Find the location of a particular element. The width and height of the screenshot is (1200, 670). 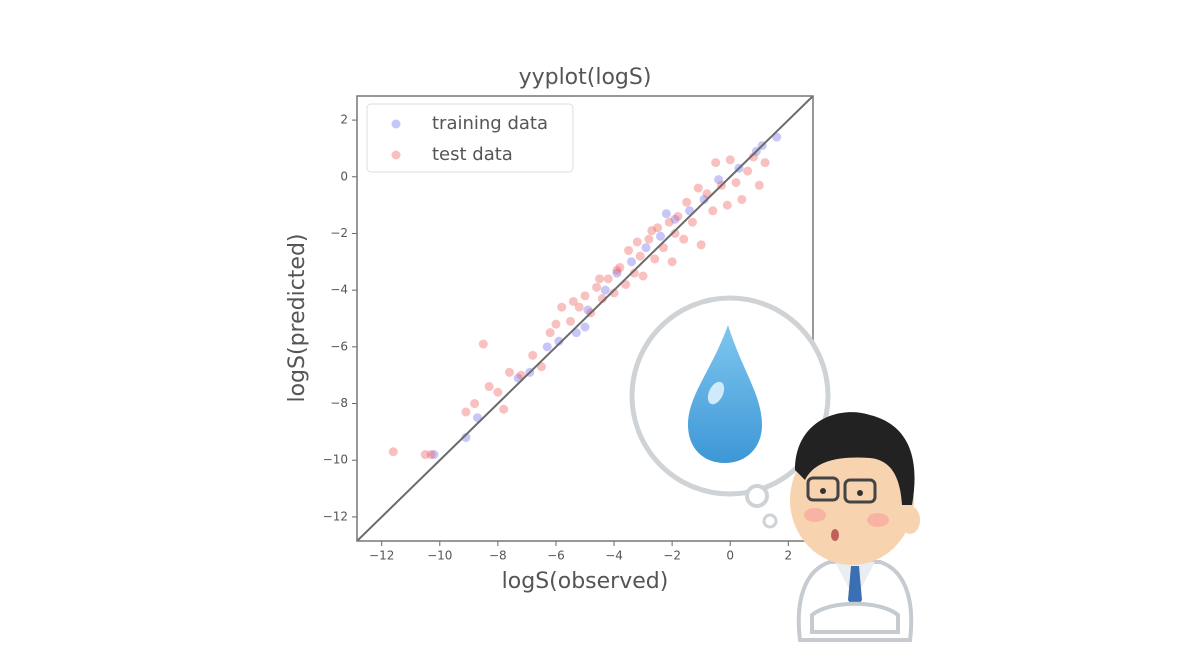

tie is located at coordinates (855, 588).